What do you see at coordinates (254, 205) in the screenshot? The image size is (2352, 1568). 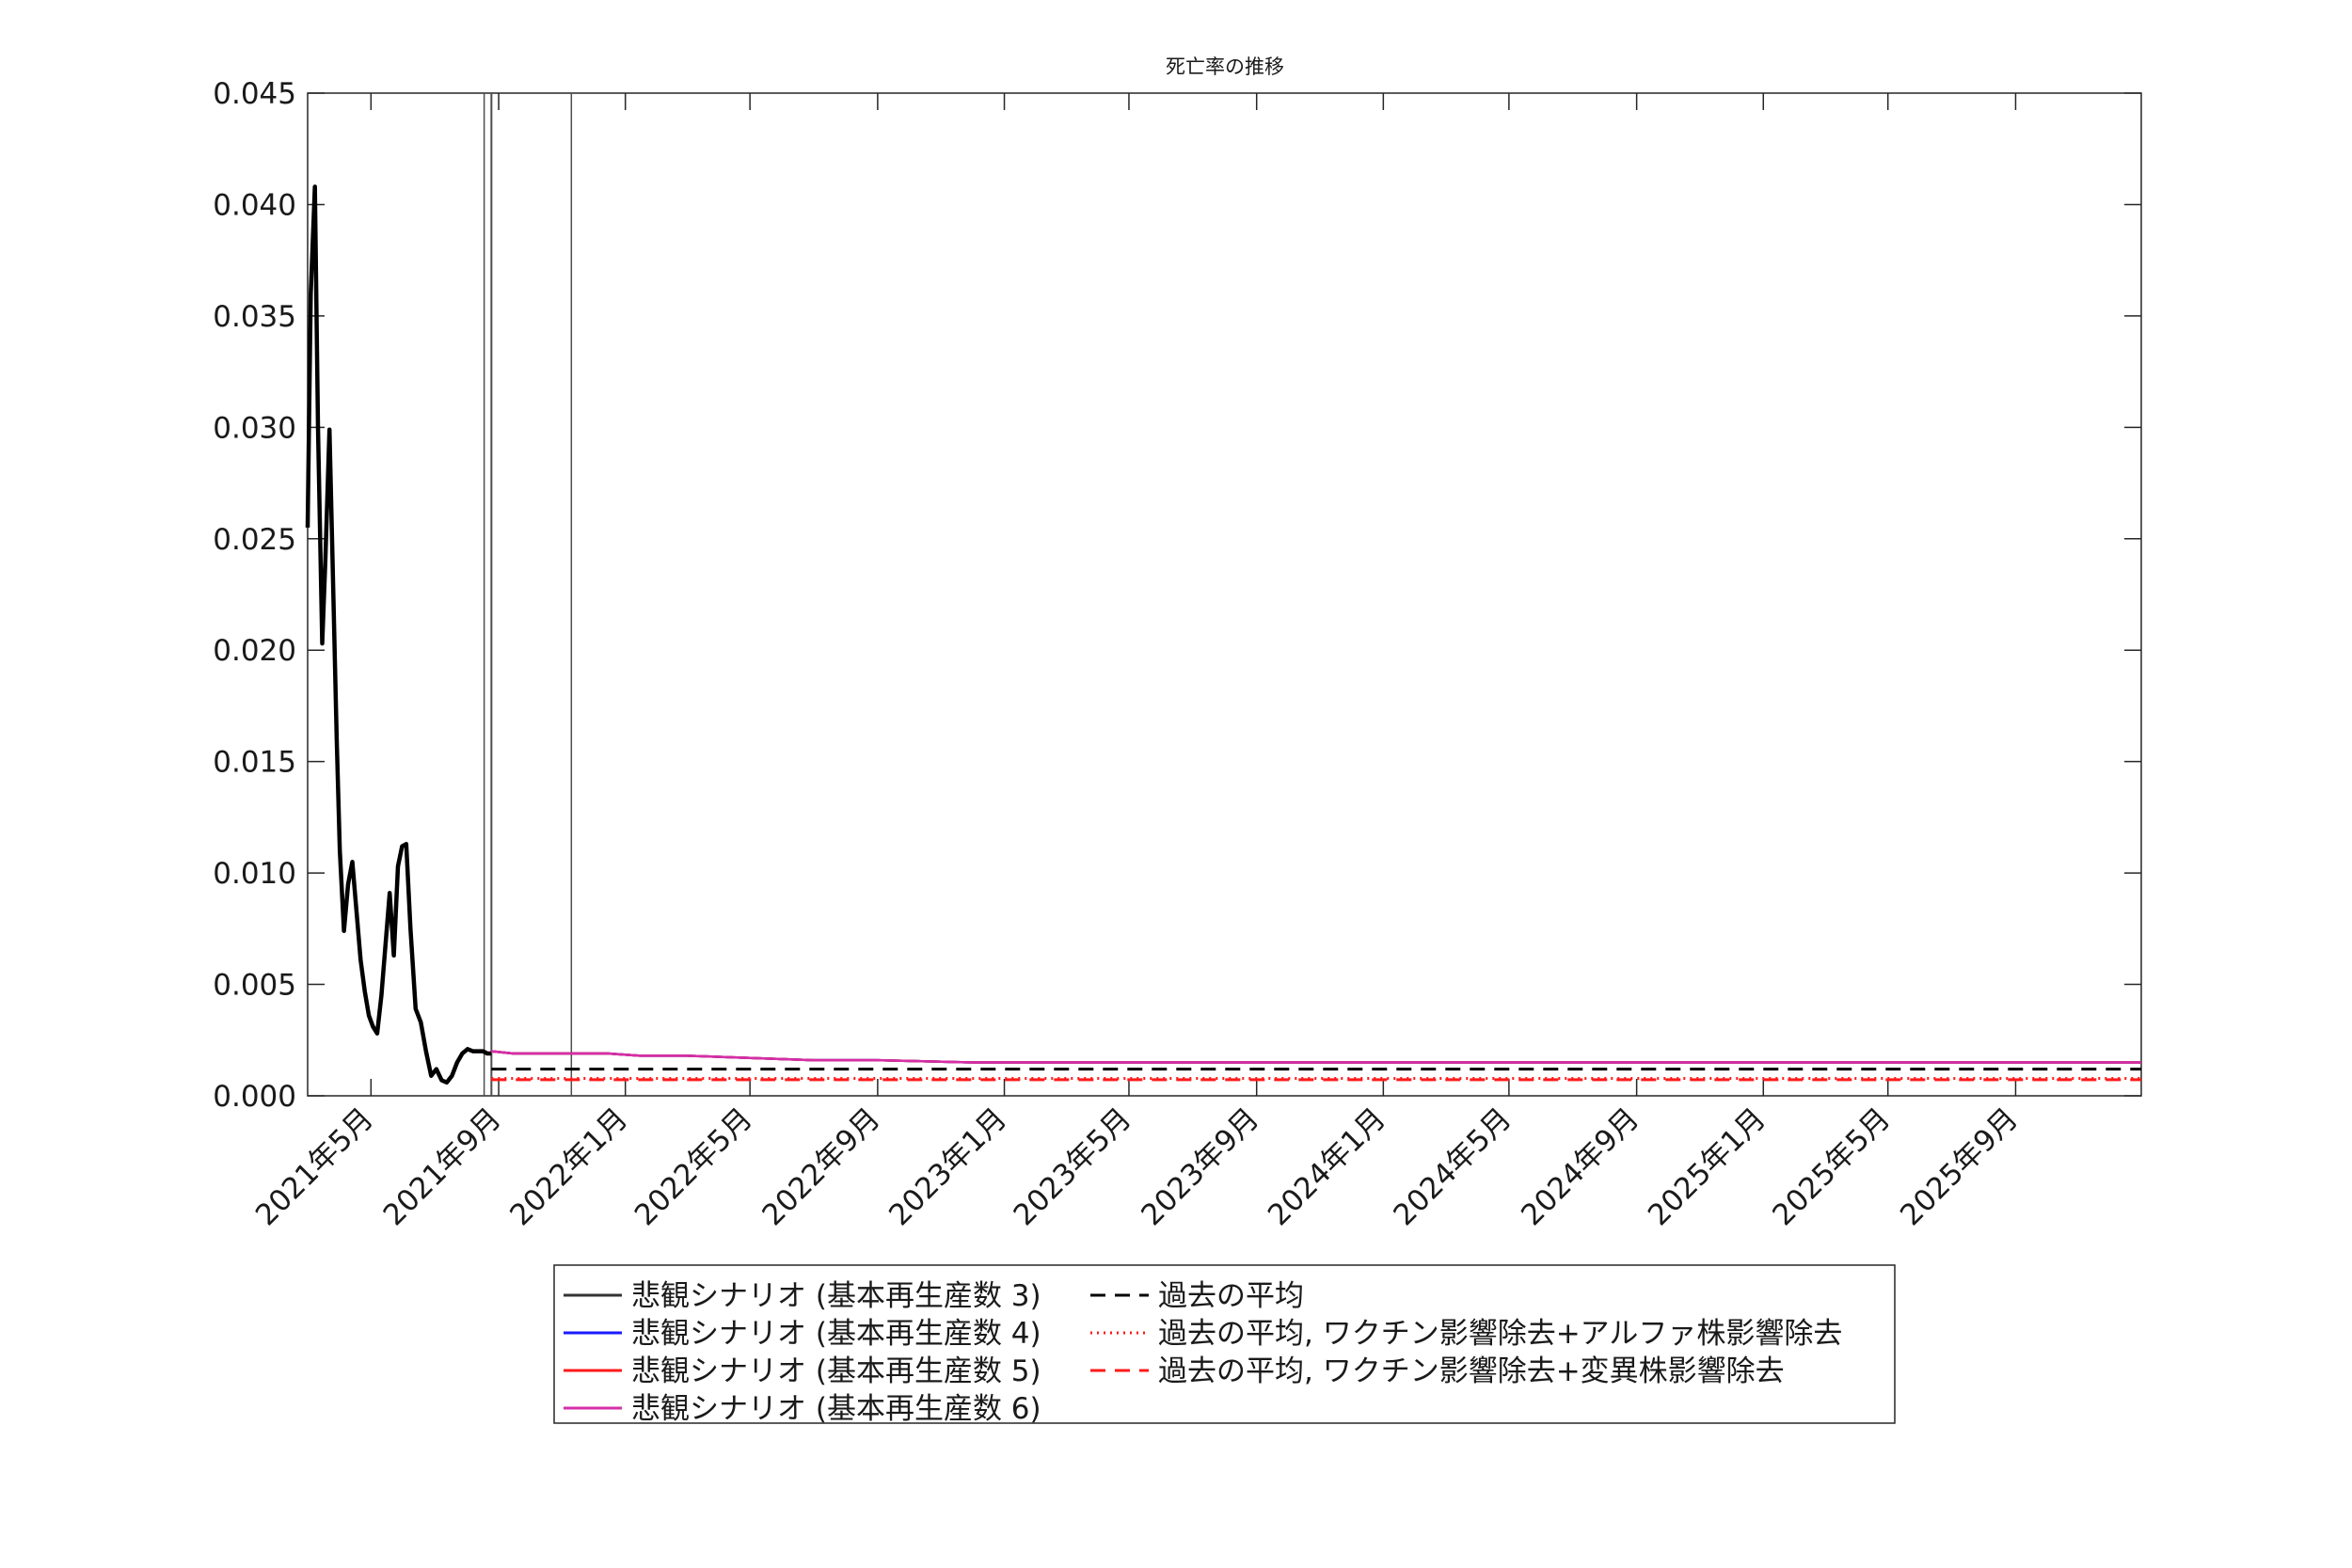 I see `y-tick-label: 0.040` at bounding box center [254, 205].